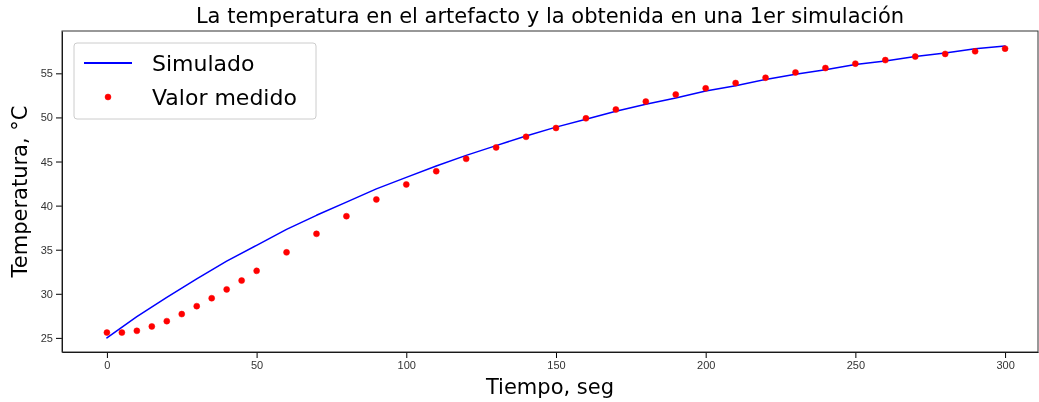  What do you see at coordinates (20, 192) in the screenshot?
I see `y-axis-title: Temperatura, °C` at bounding box center [20, 192].